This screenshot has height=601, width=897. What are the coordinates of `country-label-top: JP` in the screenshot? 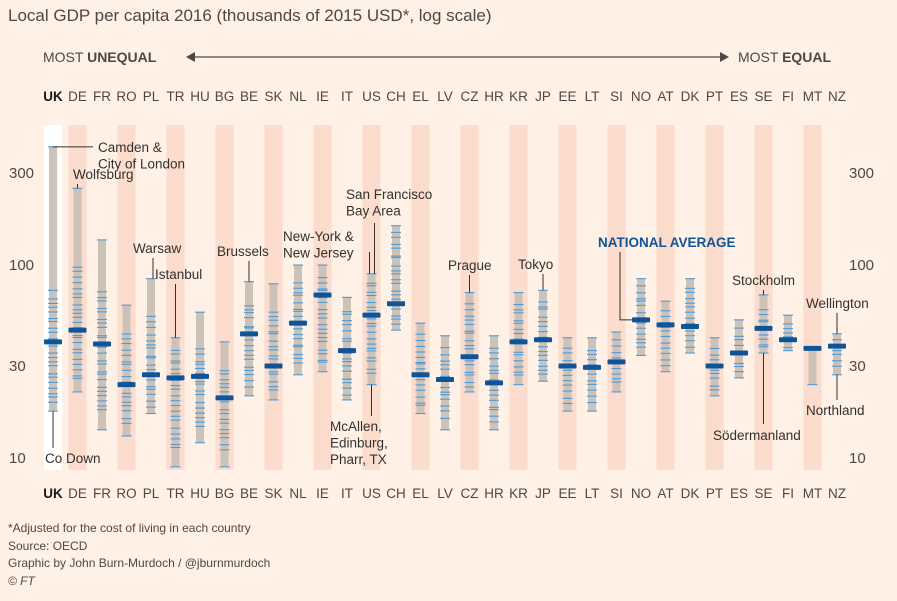 It's located at (543, 96).